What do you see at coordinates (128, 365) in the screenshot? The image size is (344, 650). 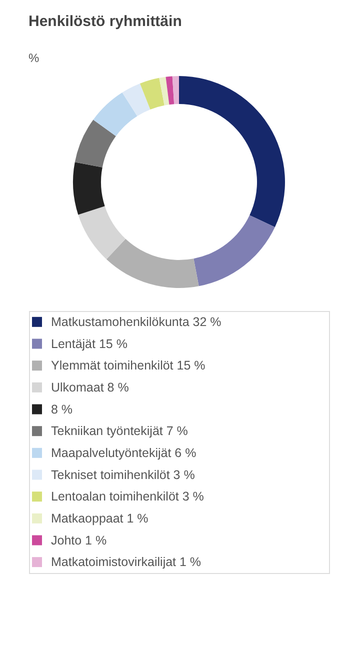 I see `legend-label: Ylemmät toimihenkilöt 15 %` at bounding box center [128, 365].